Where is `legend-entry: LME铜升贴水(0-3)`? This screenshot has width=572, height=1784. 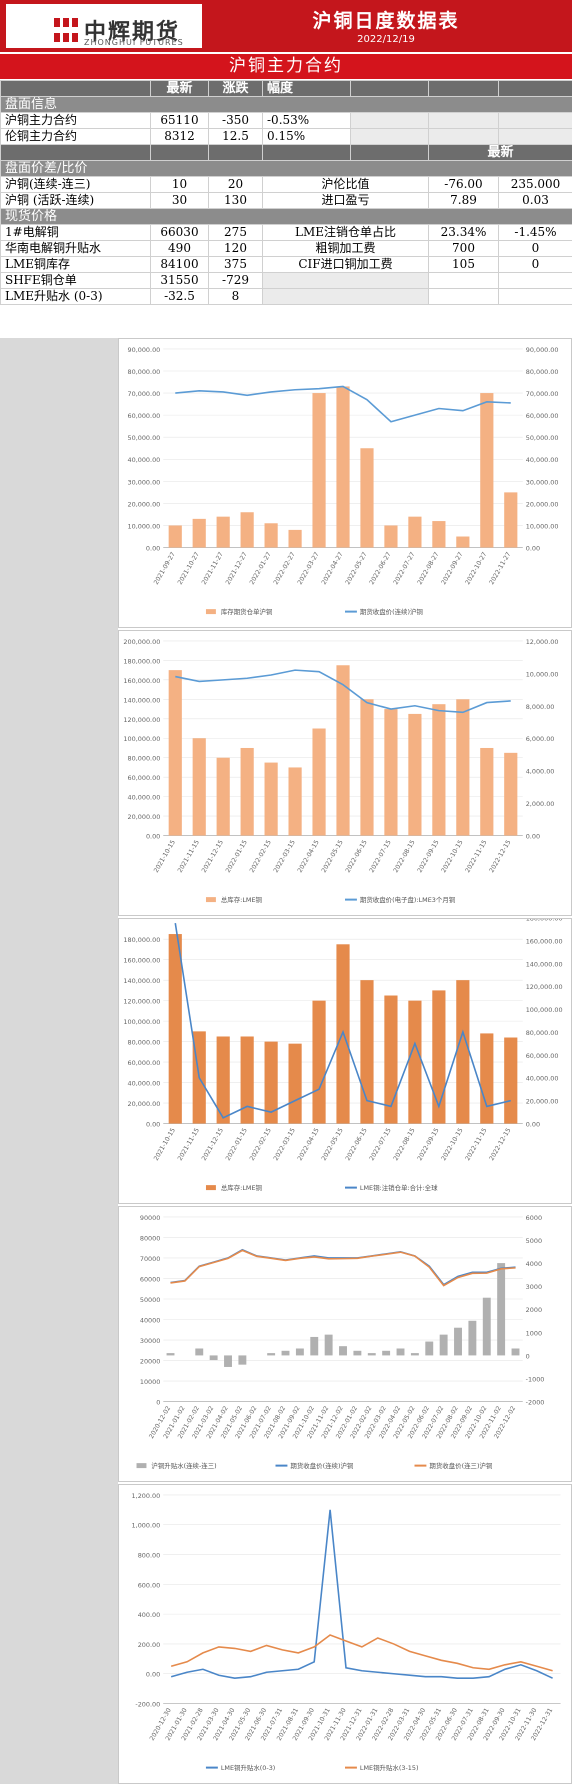
legend-entry: LME铜升贴水(0-3) is located at coordinates (248, 1767).